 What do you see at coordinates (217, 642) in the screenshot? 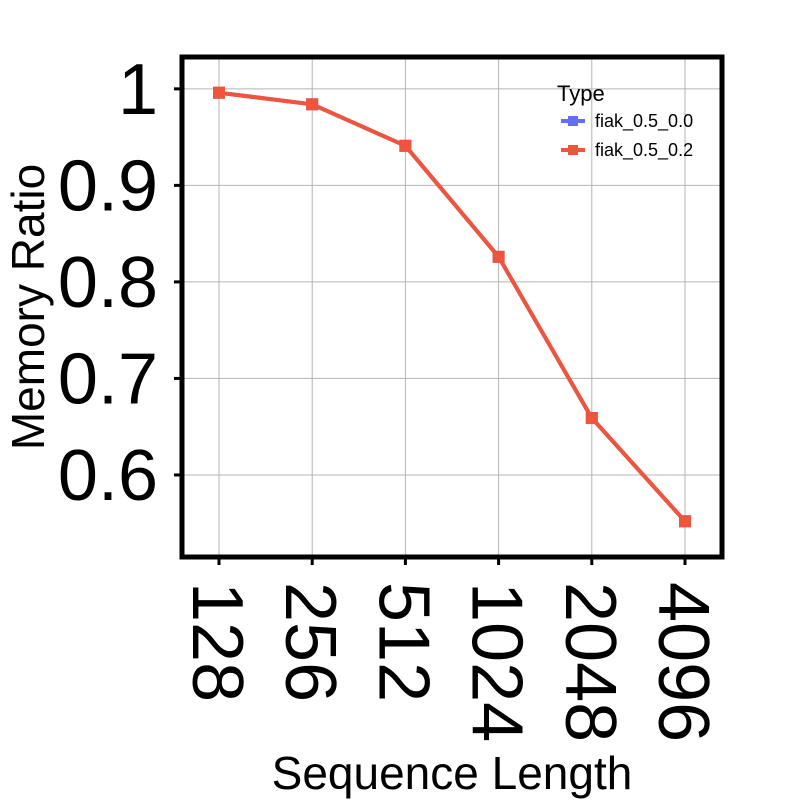
I see `x-tick-label: 128` at bounding box center [217, 642].